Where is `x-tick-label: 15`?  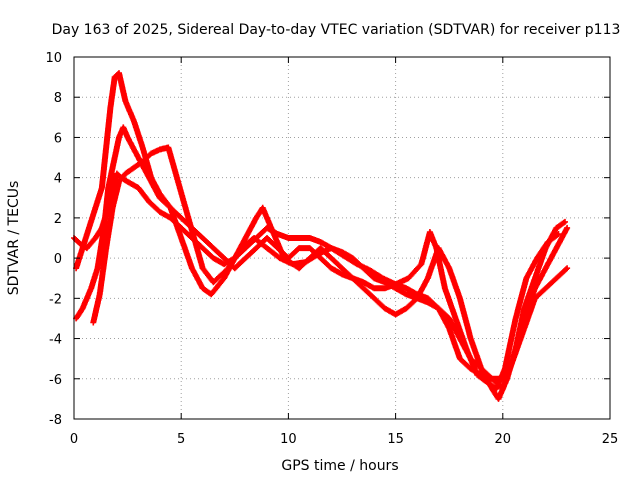
x-tick-label: 15 is located at coordinates (395, 439).